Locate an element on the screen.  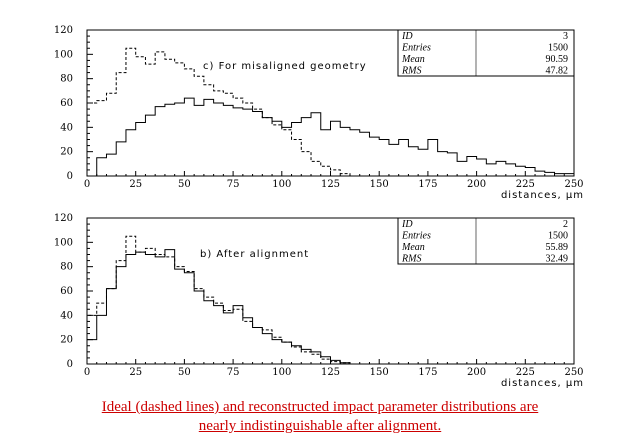
stats-box: ID 2 Entries 1500 Mean 55.89 RMS 32.49 is located at coordinates (486, 241).